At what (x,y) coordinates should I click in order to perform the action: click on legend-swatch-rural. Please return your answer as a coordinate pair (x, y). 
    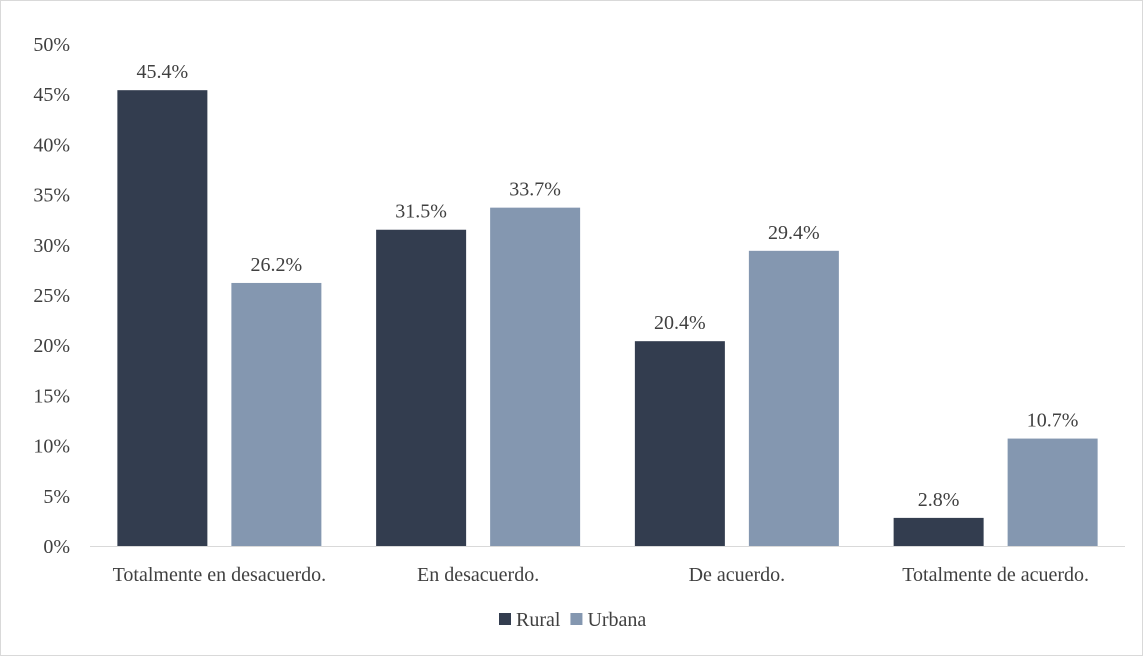
    Looking at the image, I should click on (505, 619).